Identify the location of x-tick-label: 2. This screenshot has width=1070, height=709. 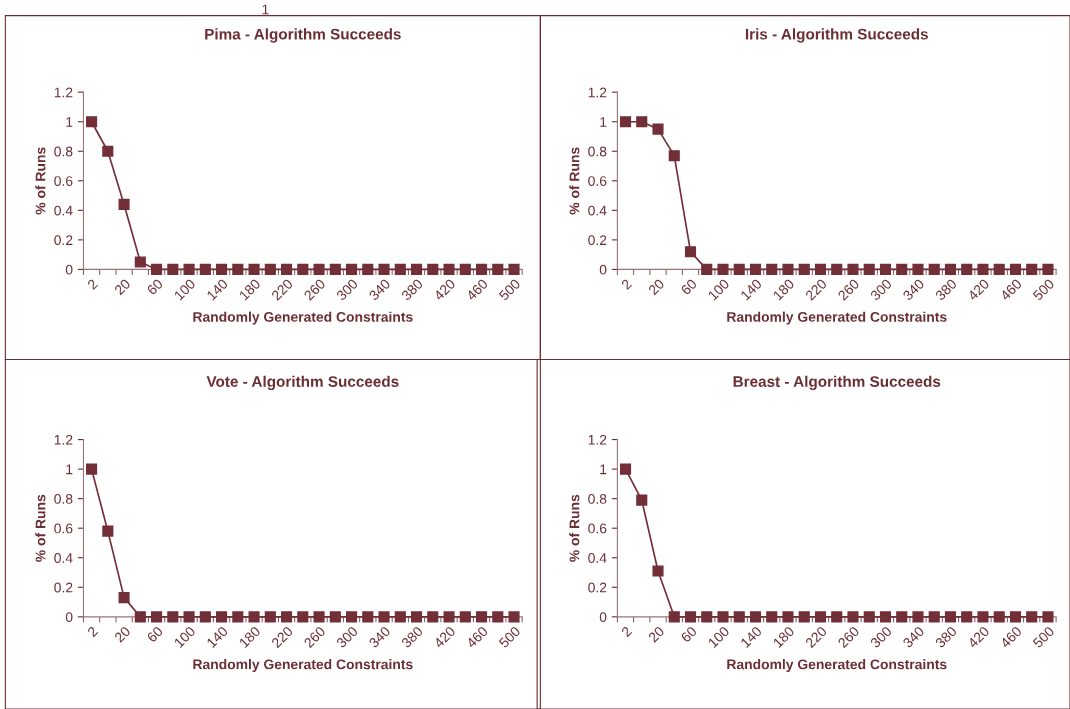
(92, 631).